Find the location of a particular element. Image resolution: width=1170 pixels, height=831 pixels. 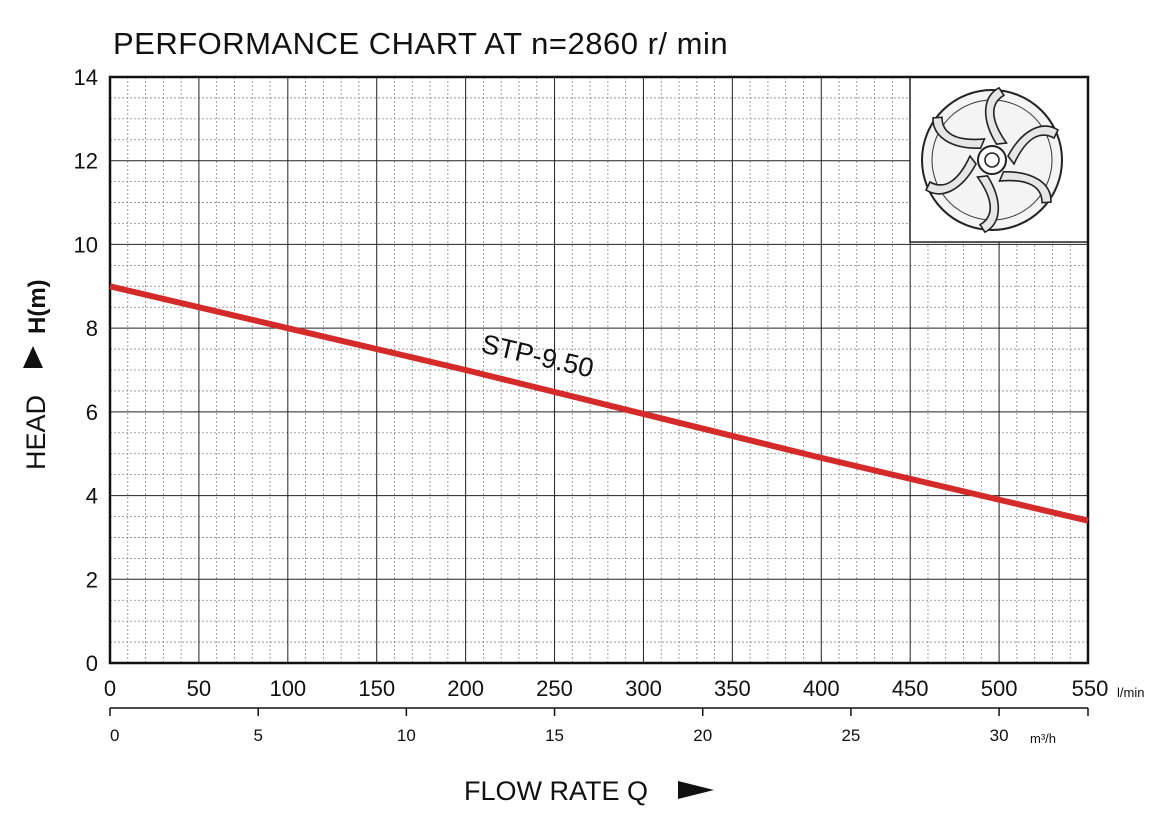

x-tick-labels: 0 50 100 150 200 250 300 350 400 450 500 550 is located at coordinates (606, 688).